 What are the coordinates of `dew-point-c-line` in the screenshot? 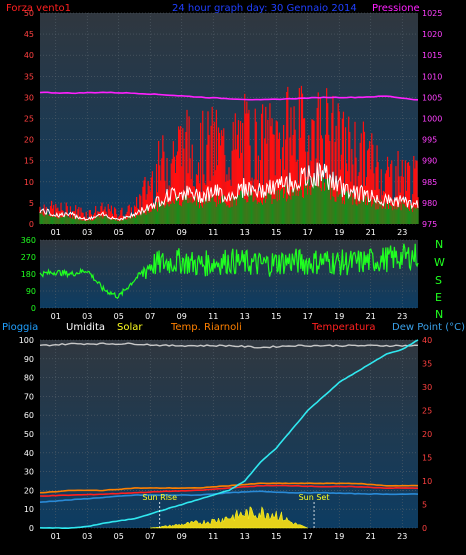 It's located at (229, 496).